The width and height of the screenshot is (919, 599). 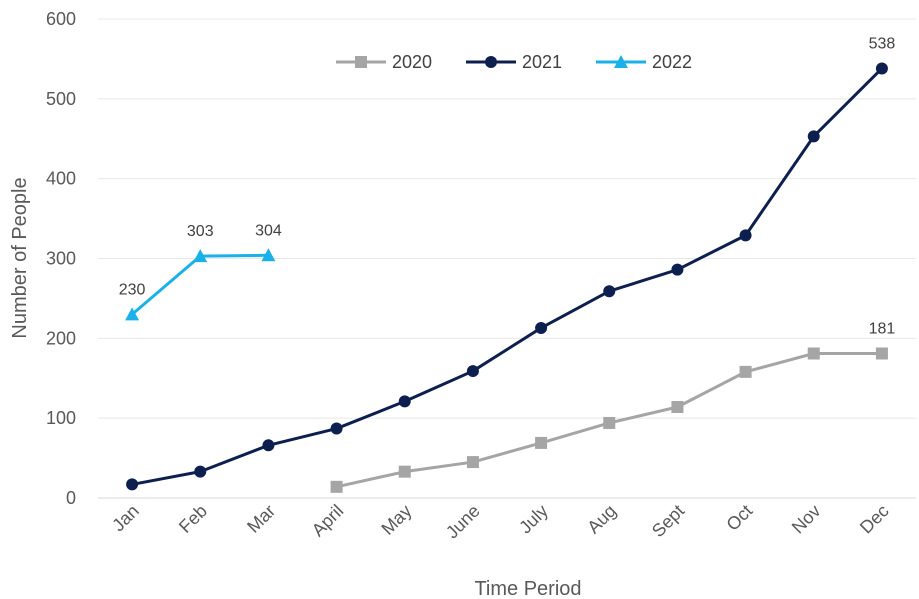 I want to click on legend-label: 2021, so click(x=542, y=62).